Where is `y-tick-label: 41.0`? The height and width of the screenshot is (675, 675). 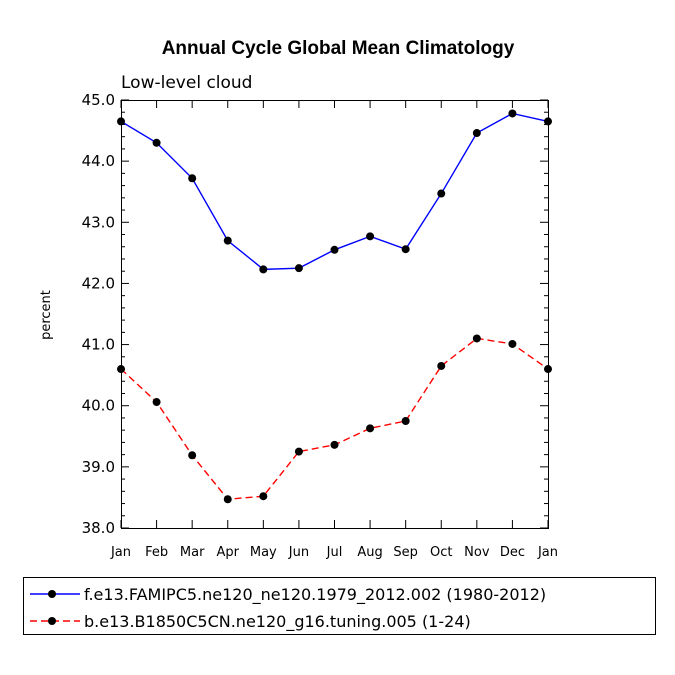 y-tick-label: 41.0 is located at coordinates (98, 345).